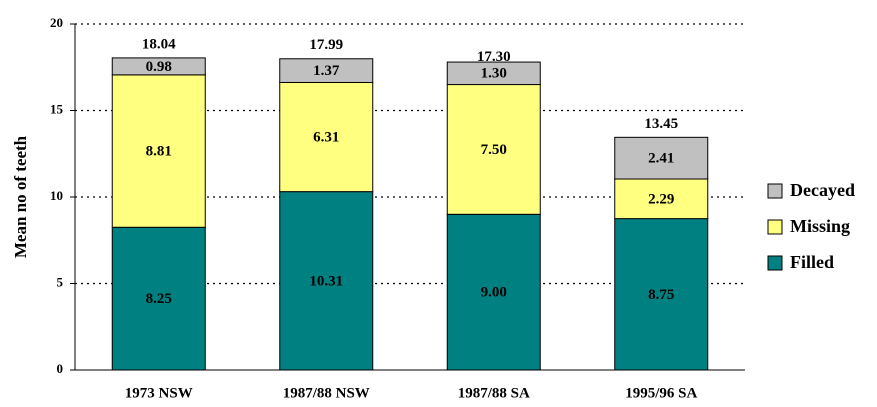 The image size is (877, 407). I want to click on y-axis-label: Mean no of teeth, so click(20, 196).